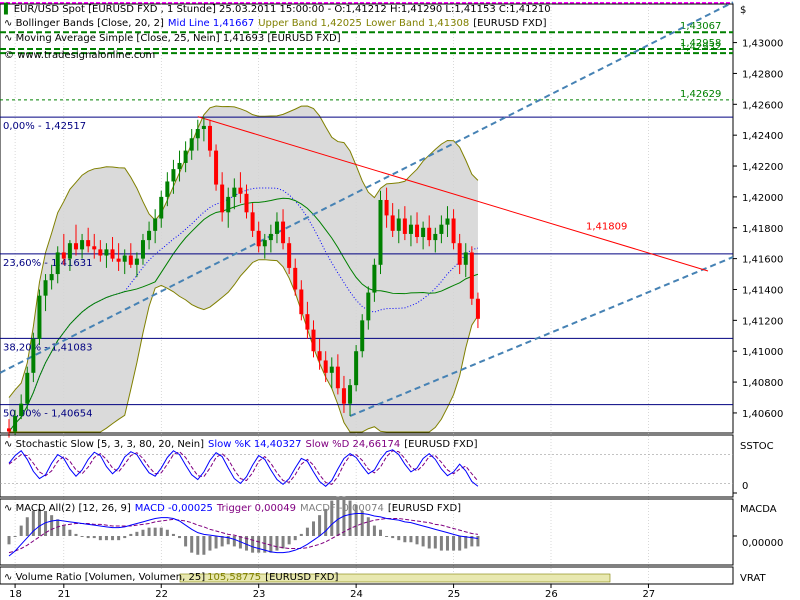 The image size is (800, 600). Describe the element at coordinates (762, 229) in the screenshot. I see `price-tick-label-6: 1,41800` at that location.